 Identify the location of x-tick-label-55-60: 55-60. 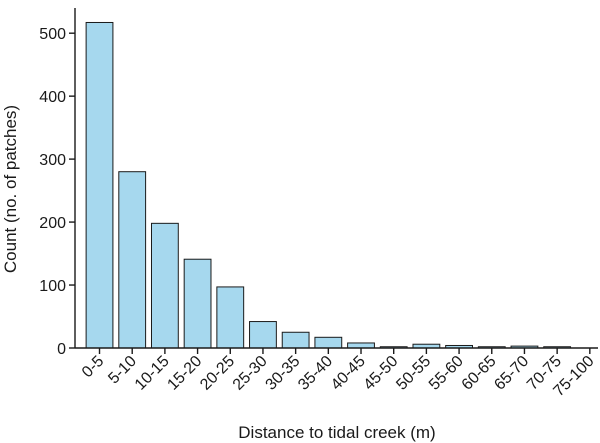
(446, 373).